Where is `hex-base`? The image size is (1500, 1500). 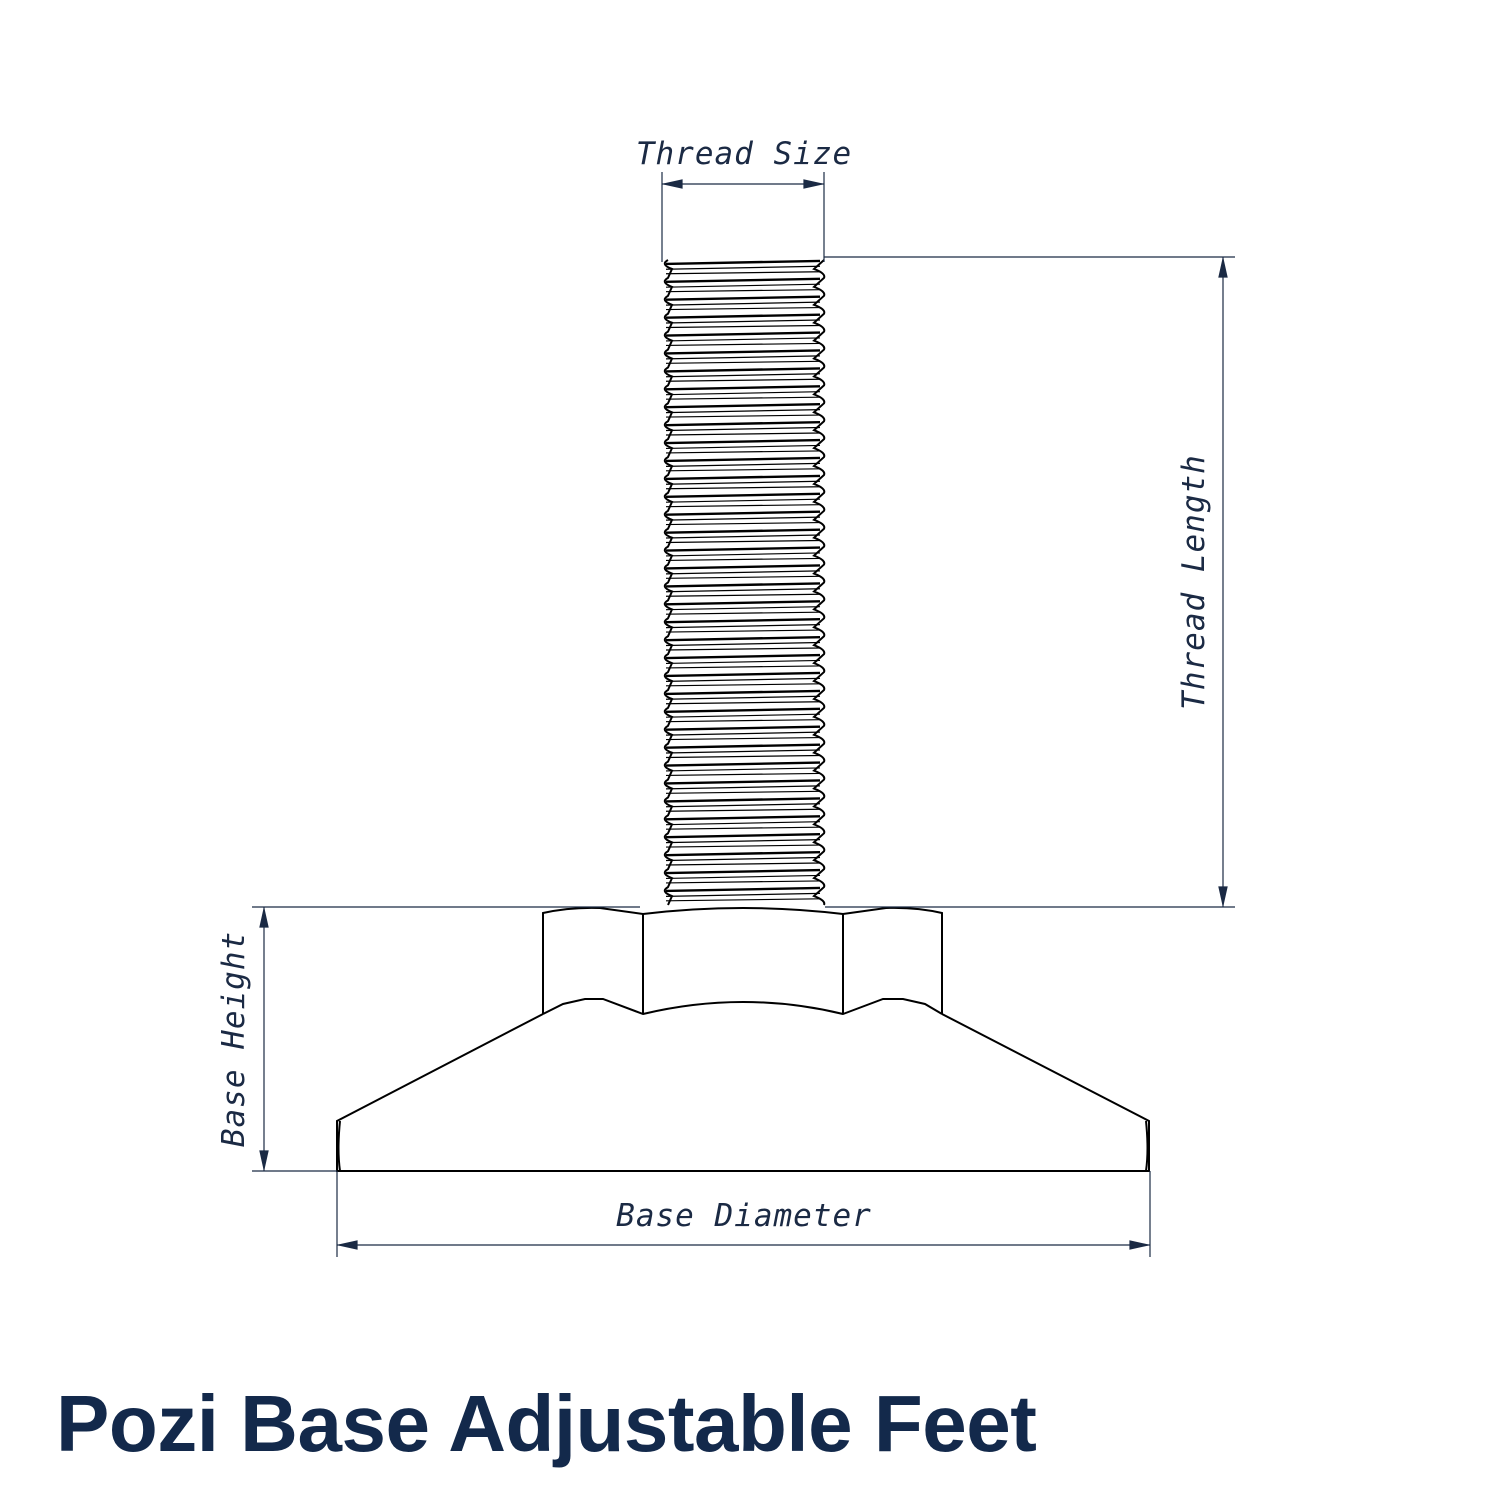 hex-base is located at coordinates (743, 1039).